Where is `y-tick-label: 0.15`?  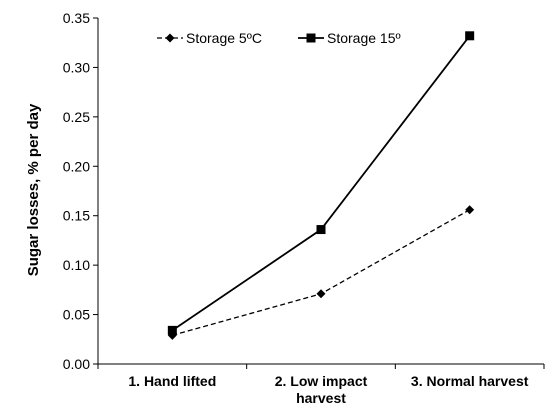
y-tick-label: 0.15 is located at coordinates (76, 216).